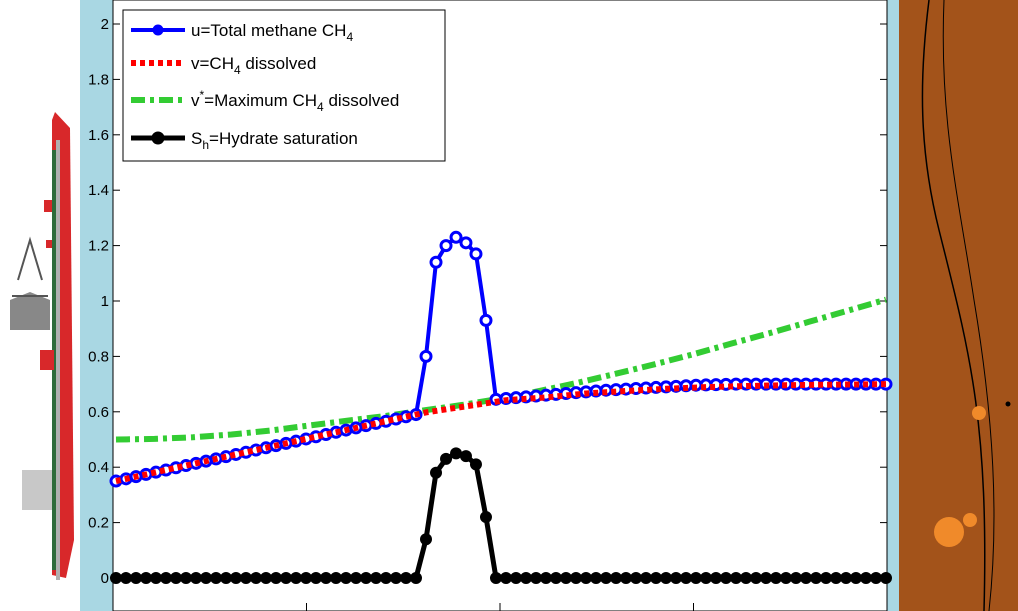 This screenshot has height=611, width=1018. I want to click on y-tick-label: 1.2, so click(98, 246).